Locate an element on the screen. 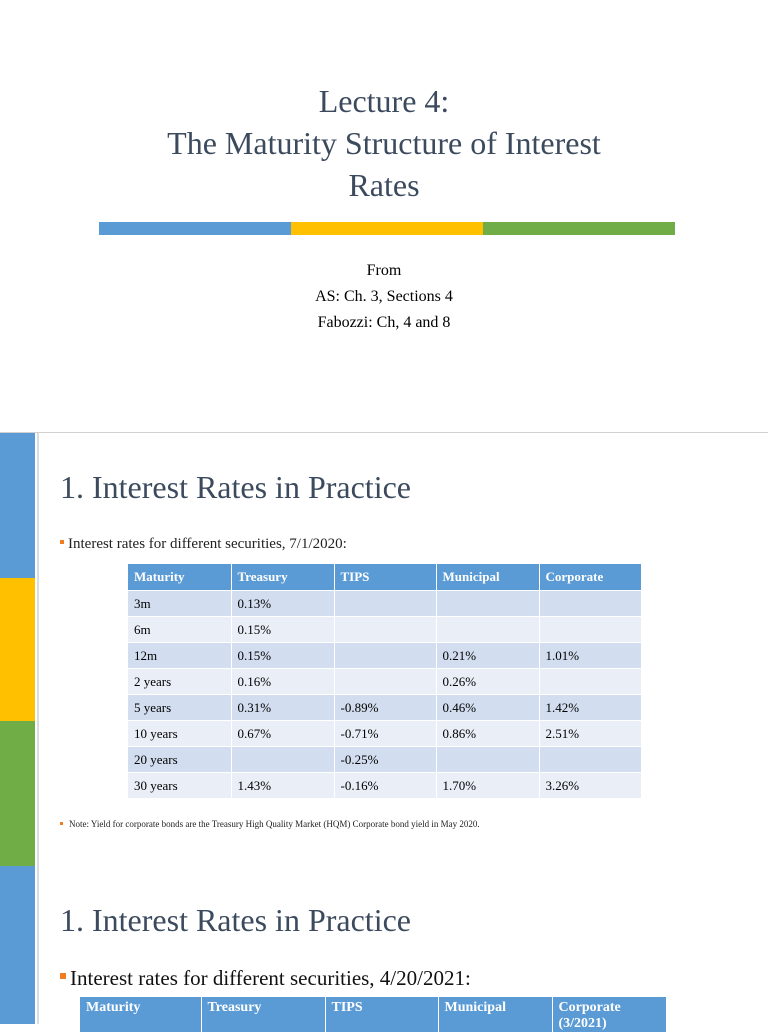 This screenshot has width=768, height=1032. table-row: 6m 0.15% is located at coordinates (385, 629).